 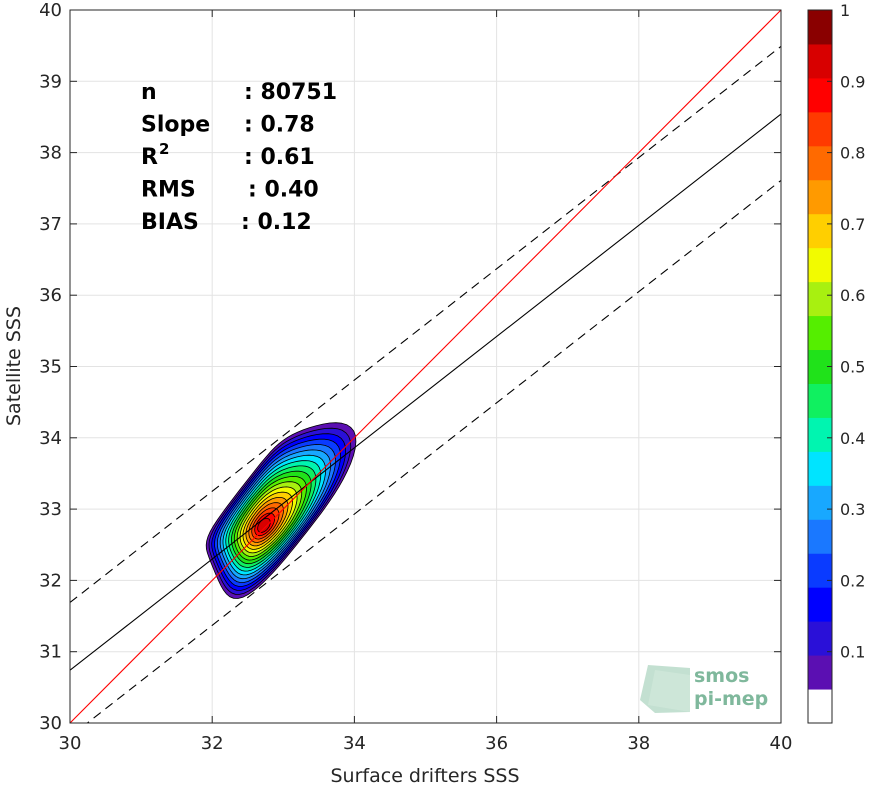 What do you see at coordinates (168, 190) in the screenshot?
I see `stat-label: RMS` at bounding box center [168, 190].